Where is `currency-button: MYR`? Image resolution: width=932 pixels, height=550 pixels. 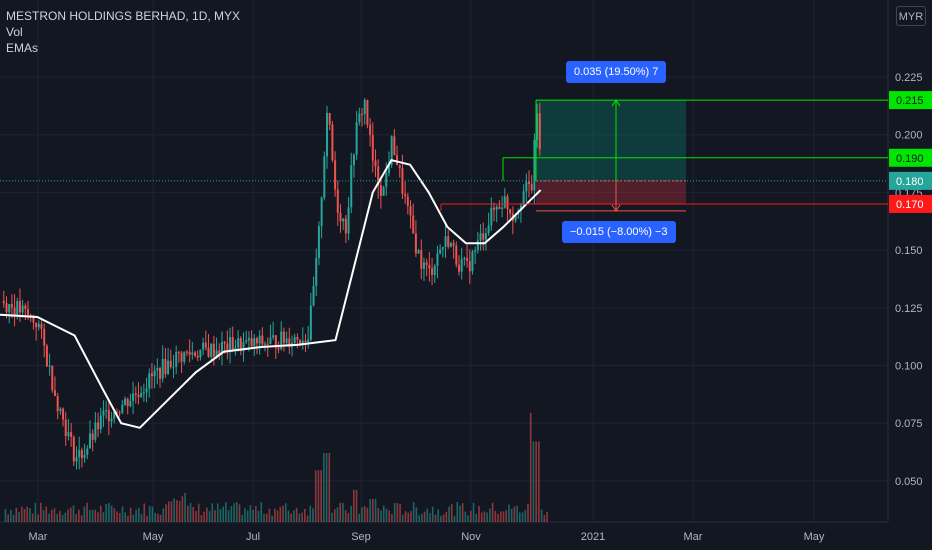
currency-button: MYR is located at coordinates (911, 16).